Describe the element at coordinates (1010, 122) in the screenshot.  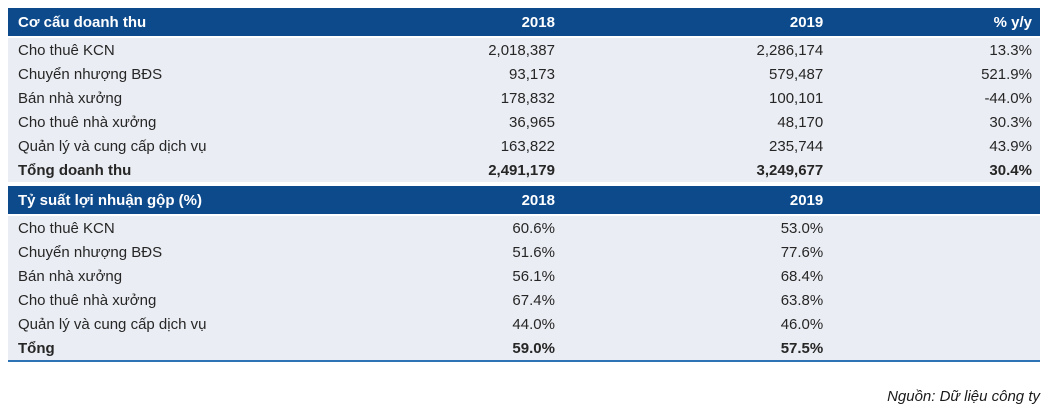
I see `cell-value: 30.3%` at that location.